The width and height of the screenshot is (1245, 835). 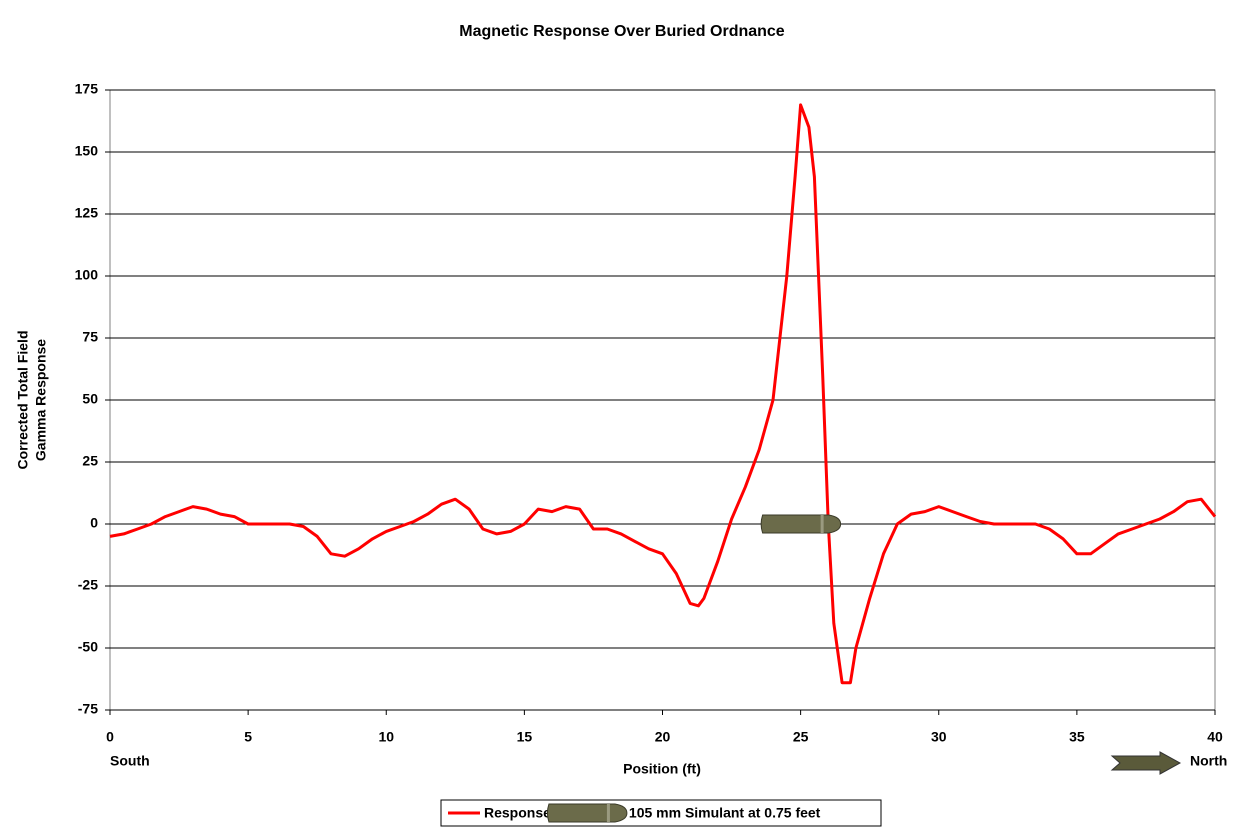 What do you see at coordinates (87, 213) in the screenshot?
I see `y-tick-label: 125` at bounding box center [87, 213].